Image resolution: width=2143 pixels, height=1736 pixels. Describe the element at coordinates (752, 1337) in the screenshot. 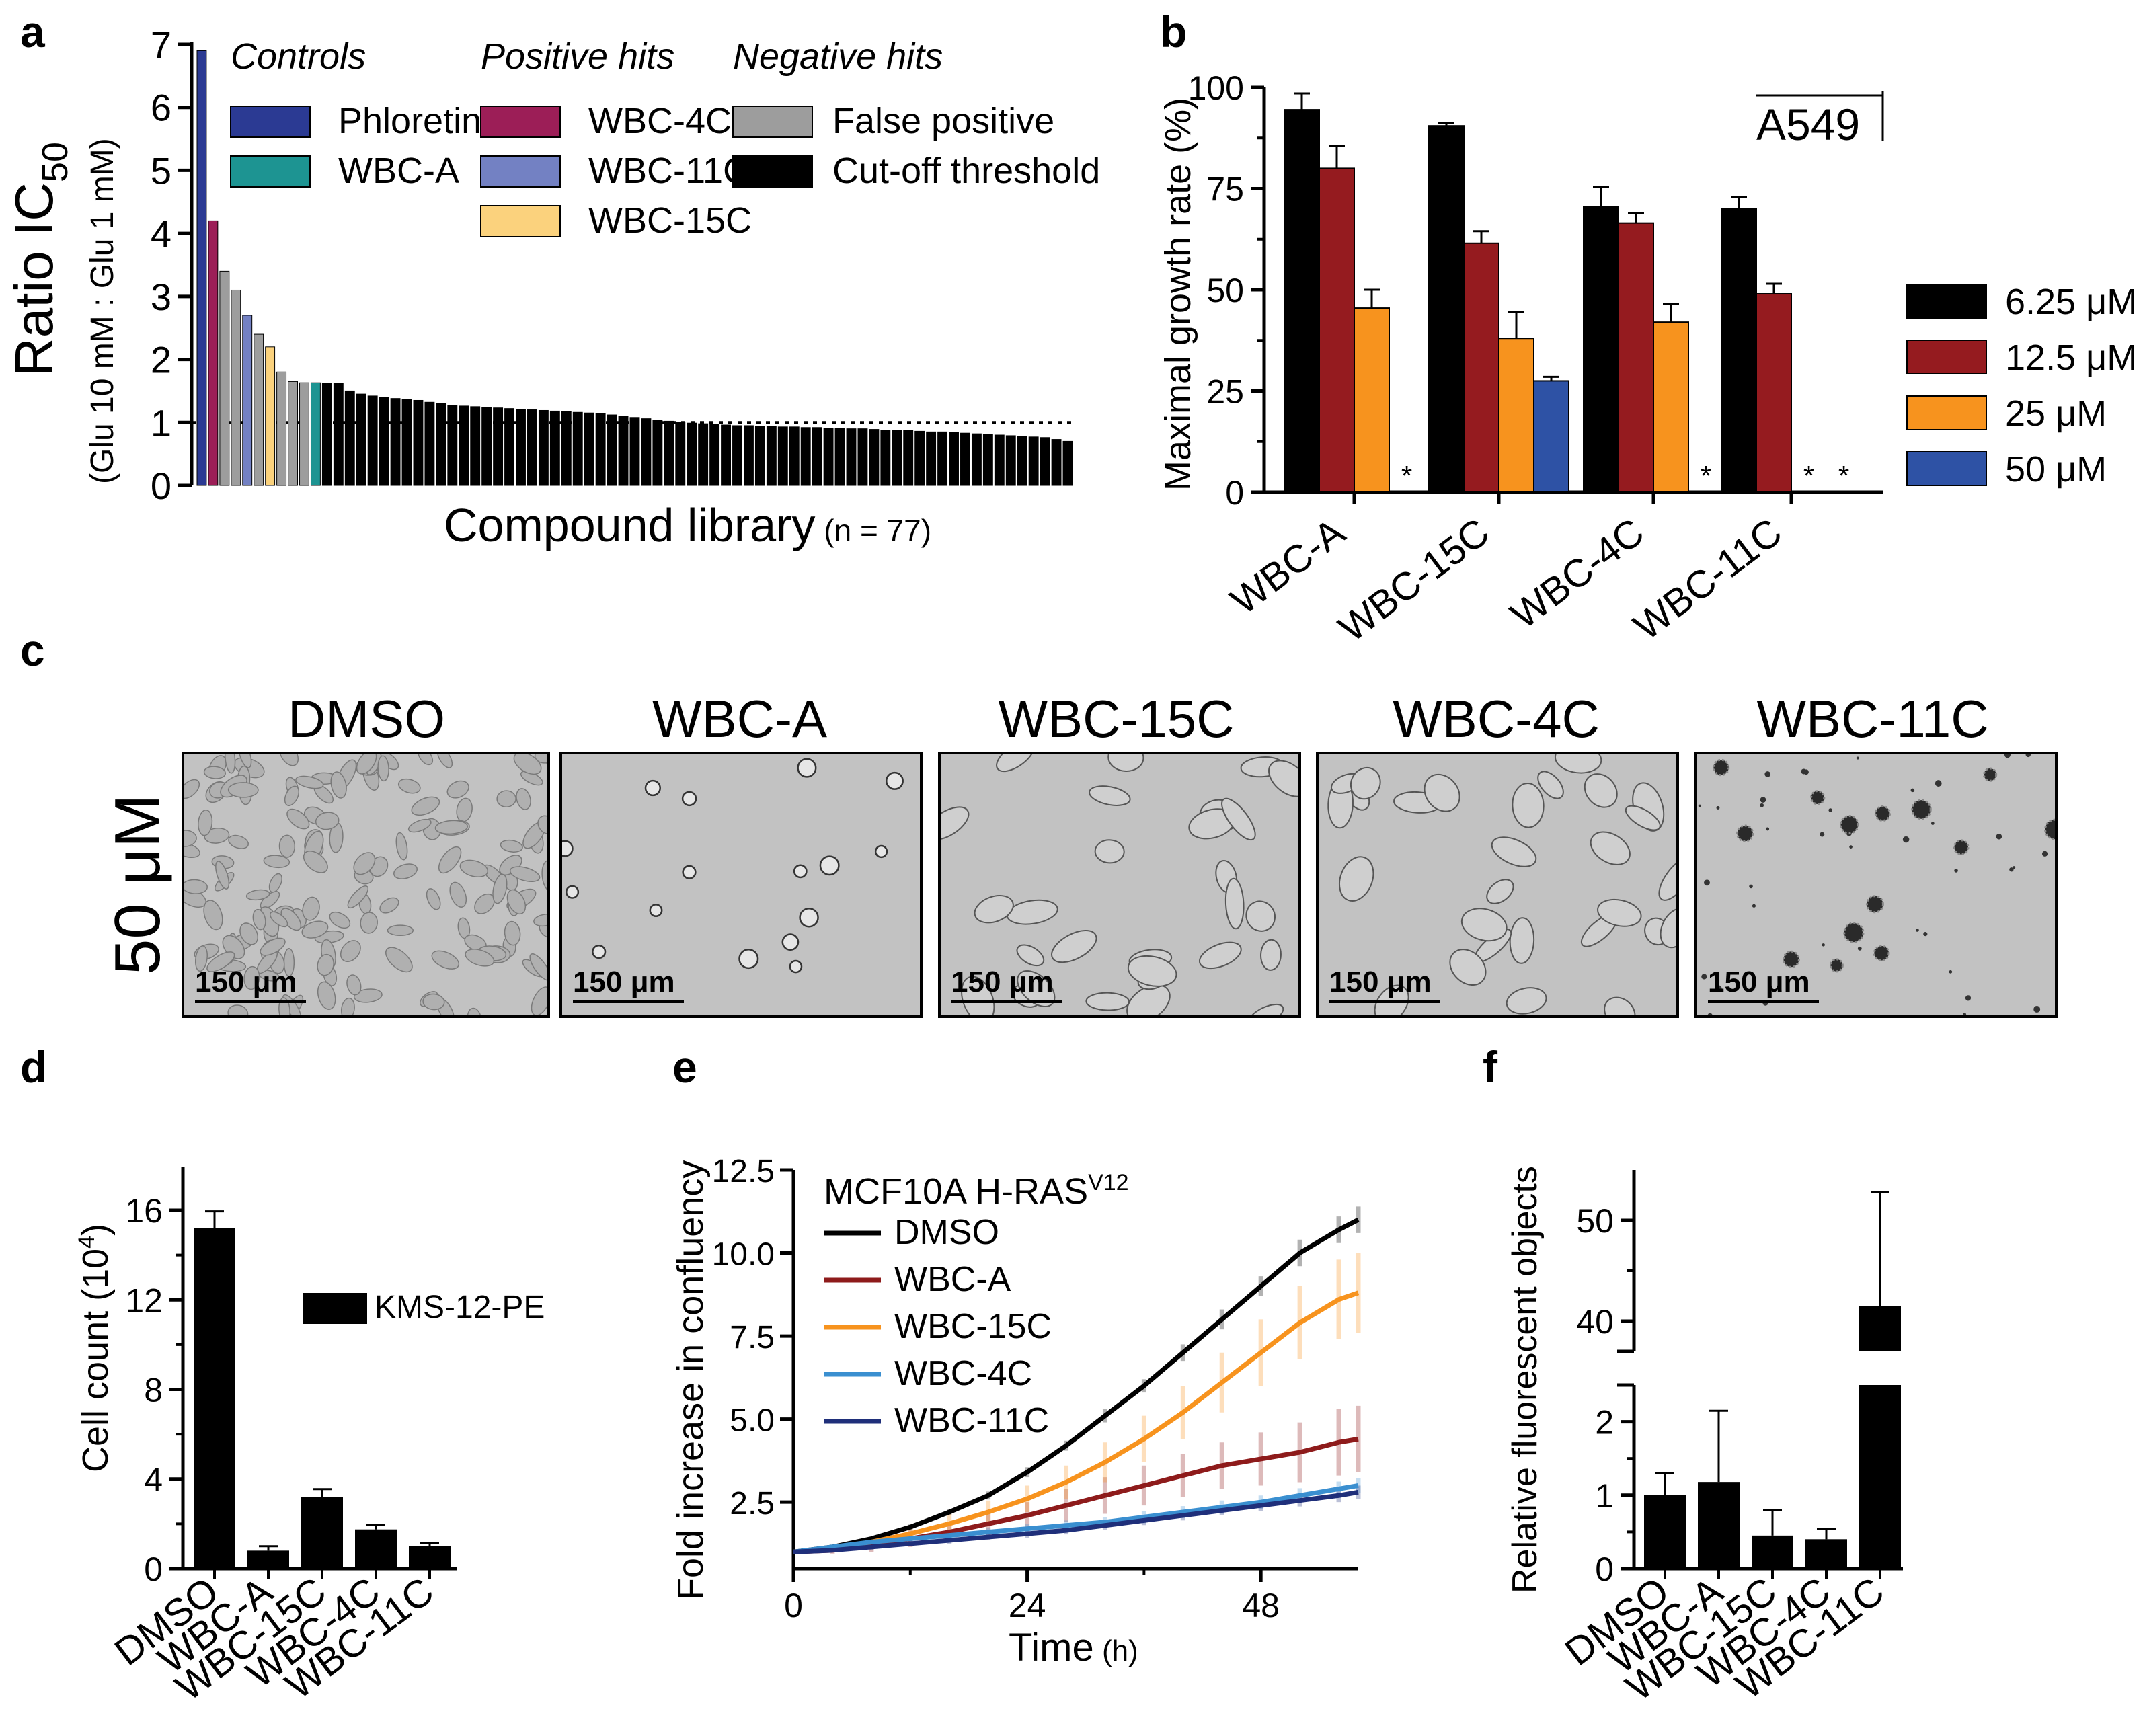

I see `y-tick-label: 7.5` at that location.